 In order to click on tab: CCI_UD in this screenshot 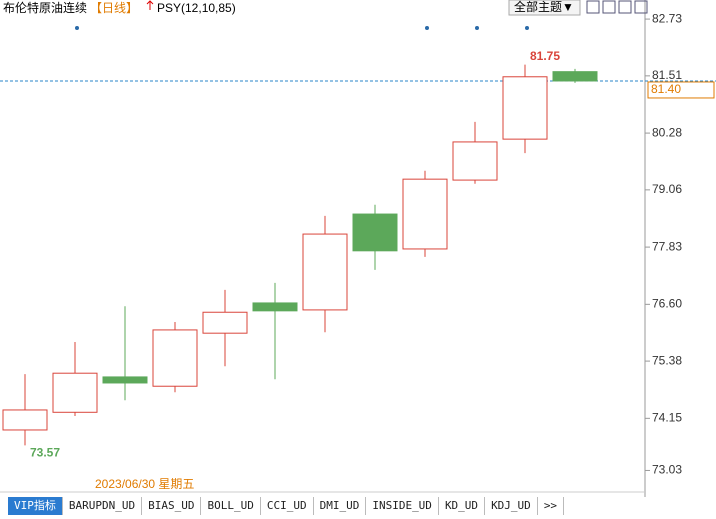, I will do `click(287, 506)`.